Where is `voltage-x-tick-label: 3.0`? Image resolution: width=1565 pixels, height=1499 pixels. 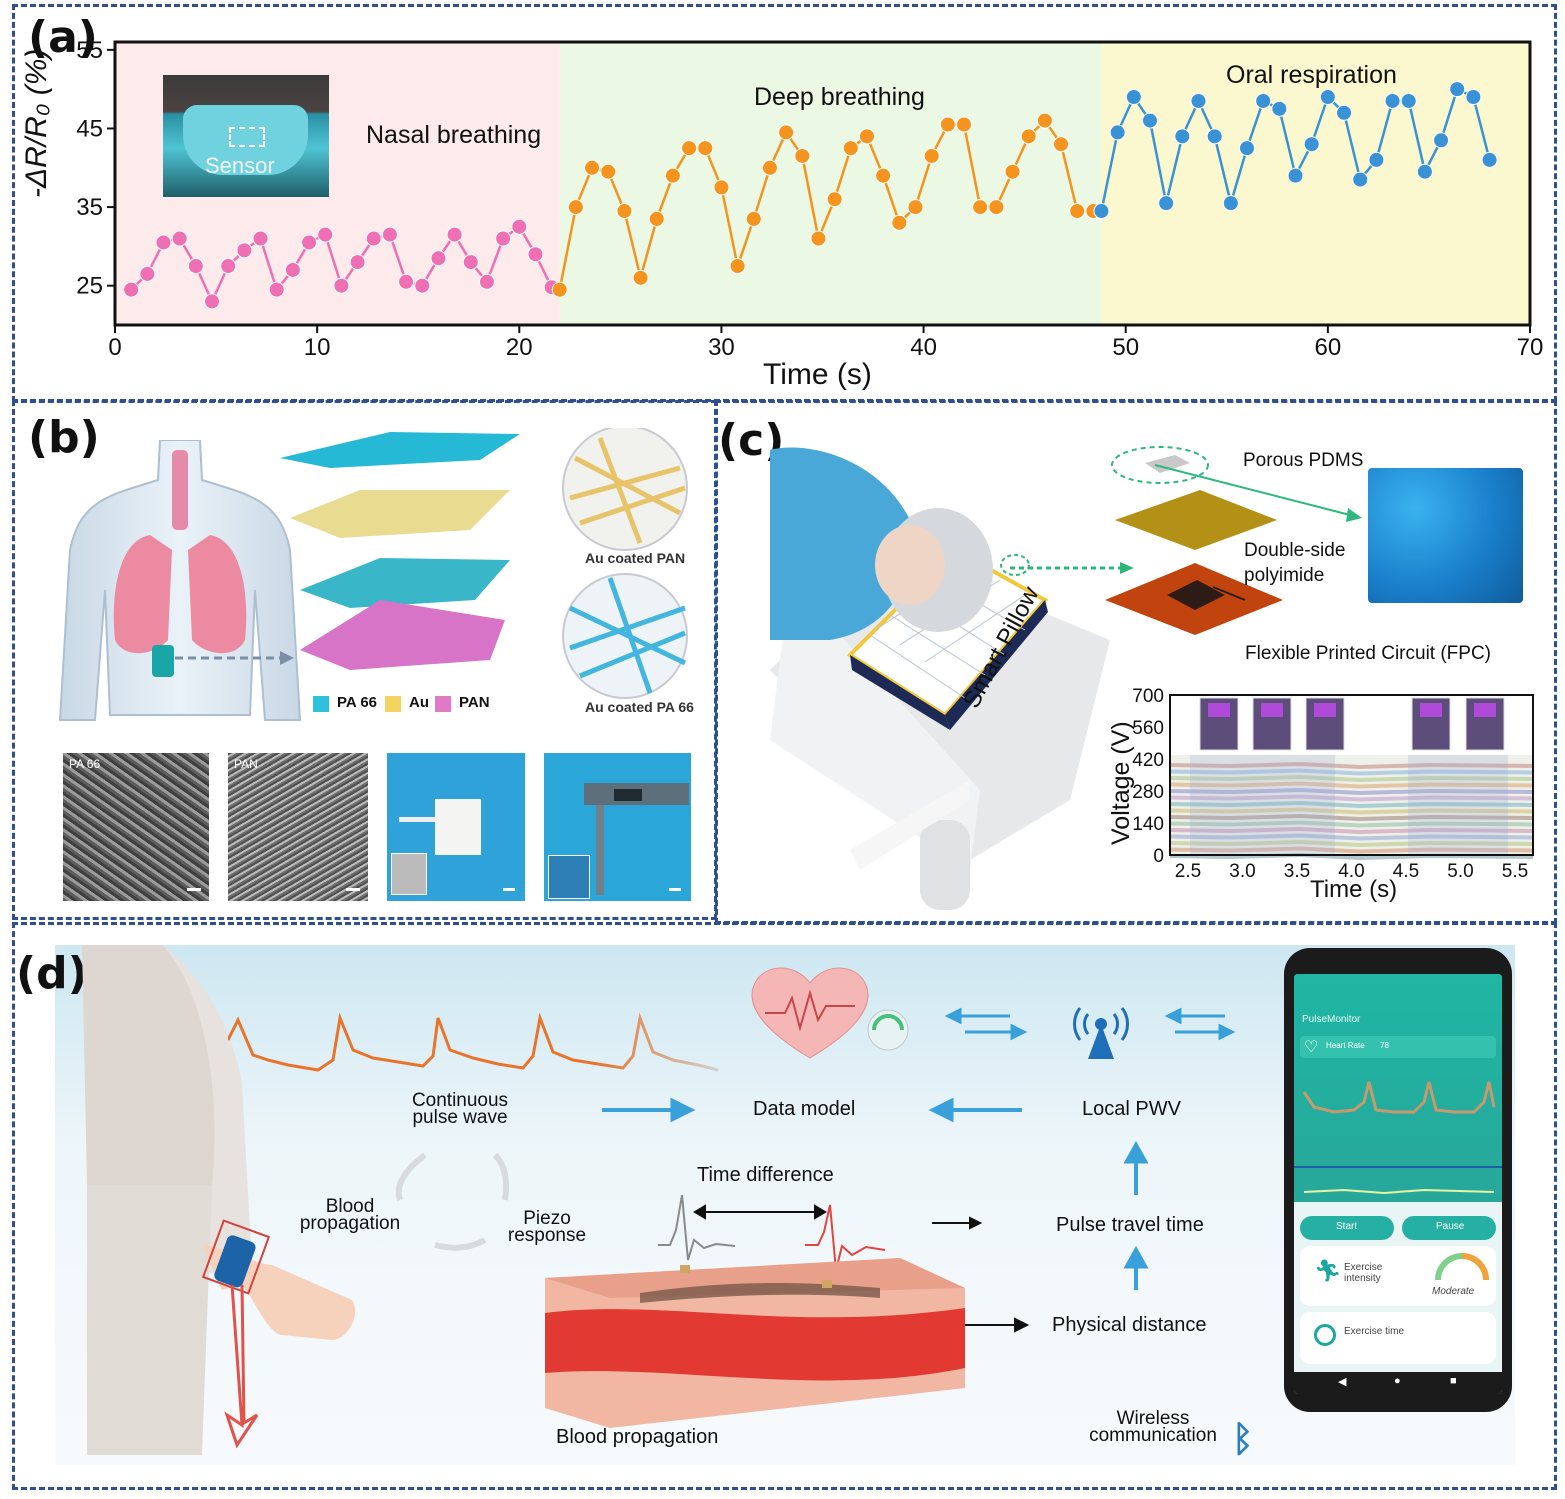
voltage-x-tick-label: 3.0 is located at coordinates (1242, 871).